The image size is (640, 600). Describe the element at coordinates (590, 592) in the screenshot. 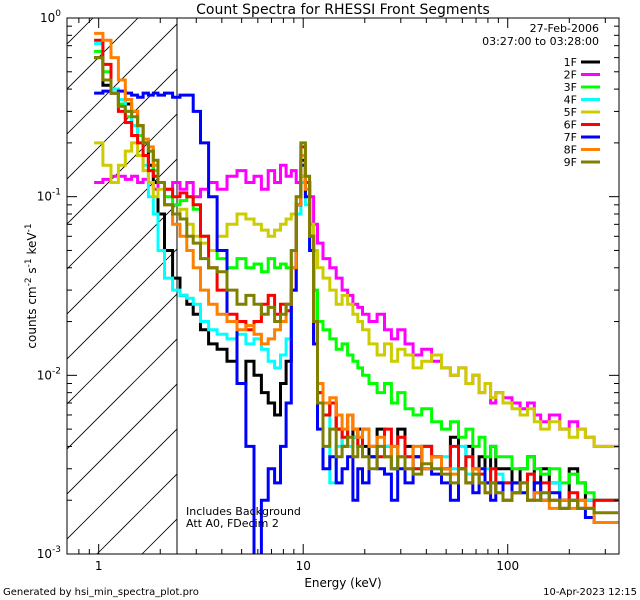

I see `footer-timestamp: 10-Apr-2023 12:15` at that location.